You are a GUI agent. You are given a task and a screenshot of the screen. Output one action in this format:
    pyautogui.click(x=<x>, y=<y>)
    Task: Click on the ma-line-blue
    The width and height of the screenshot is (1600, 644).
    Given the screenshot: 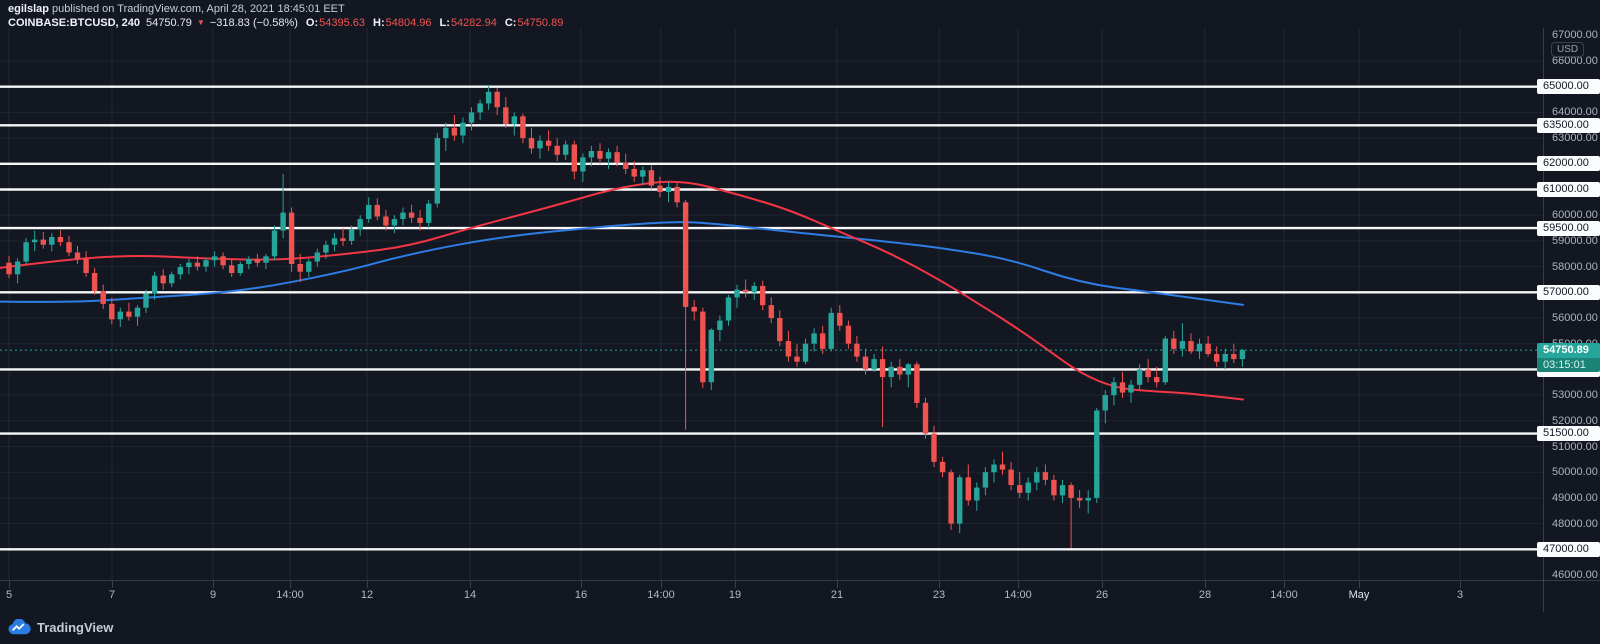 What is the action you would take?
    pyautogui.click(x=622, y=263)
    